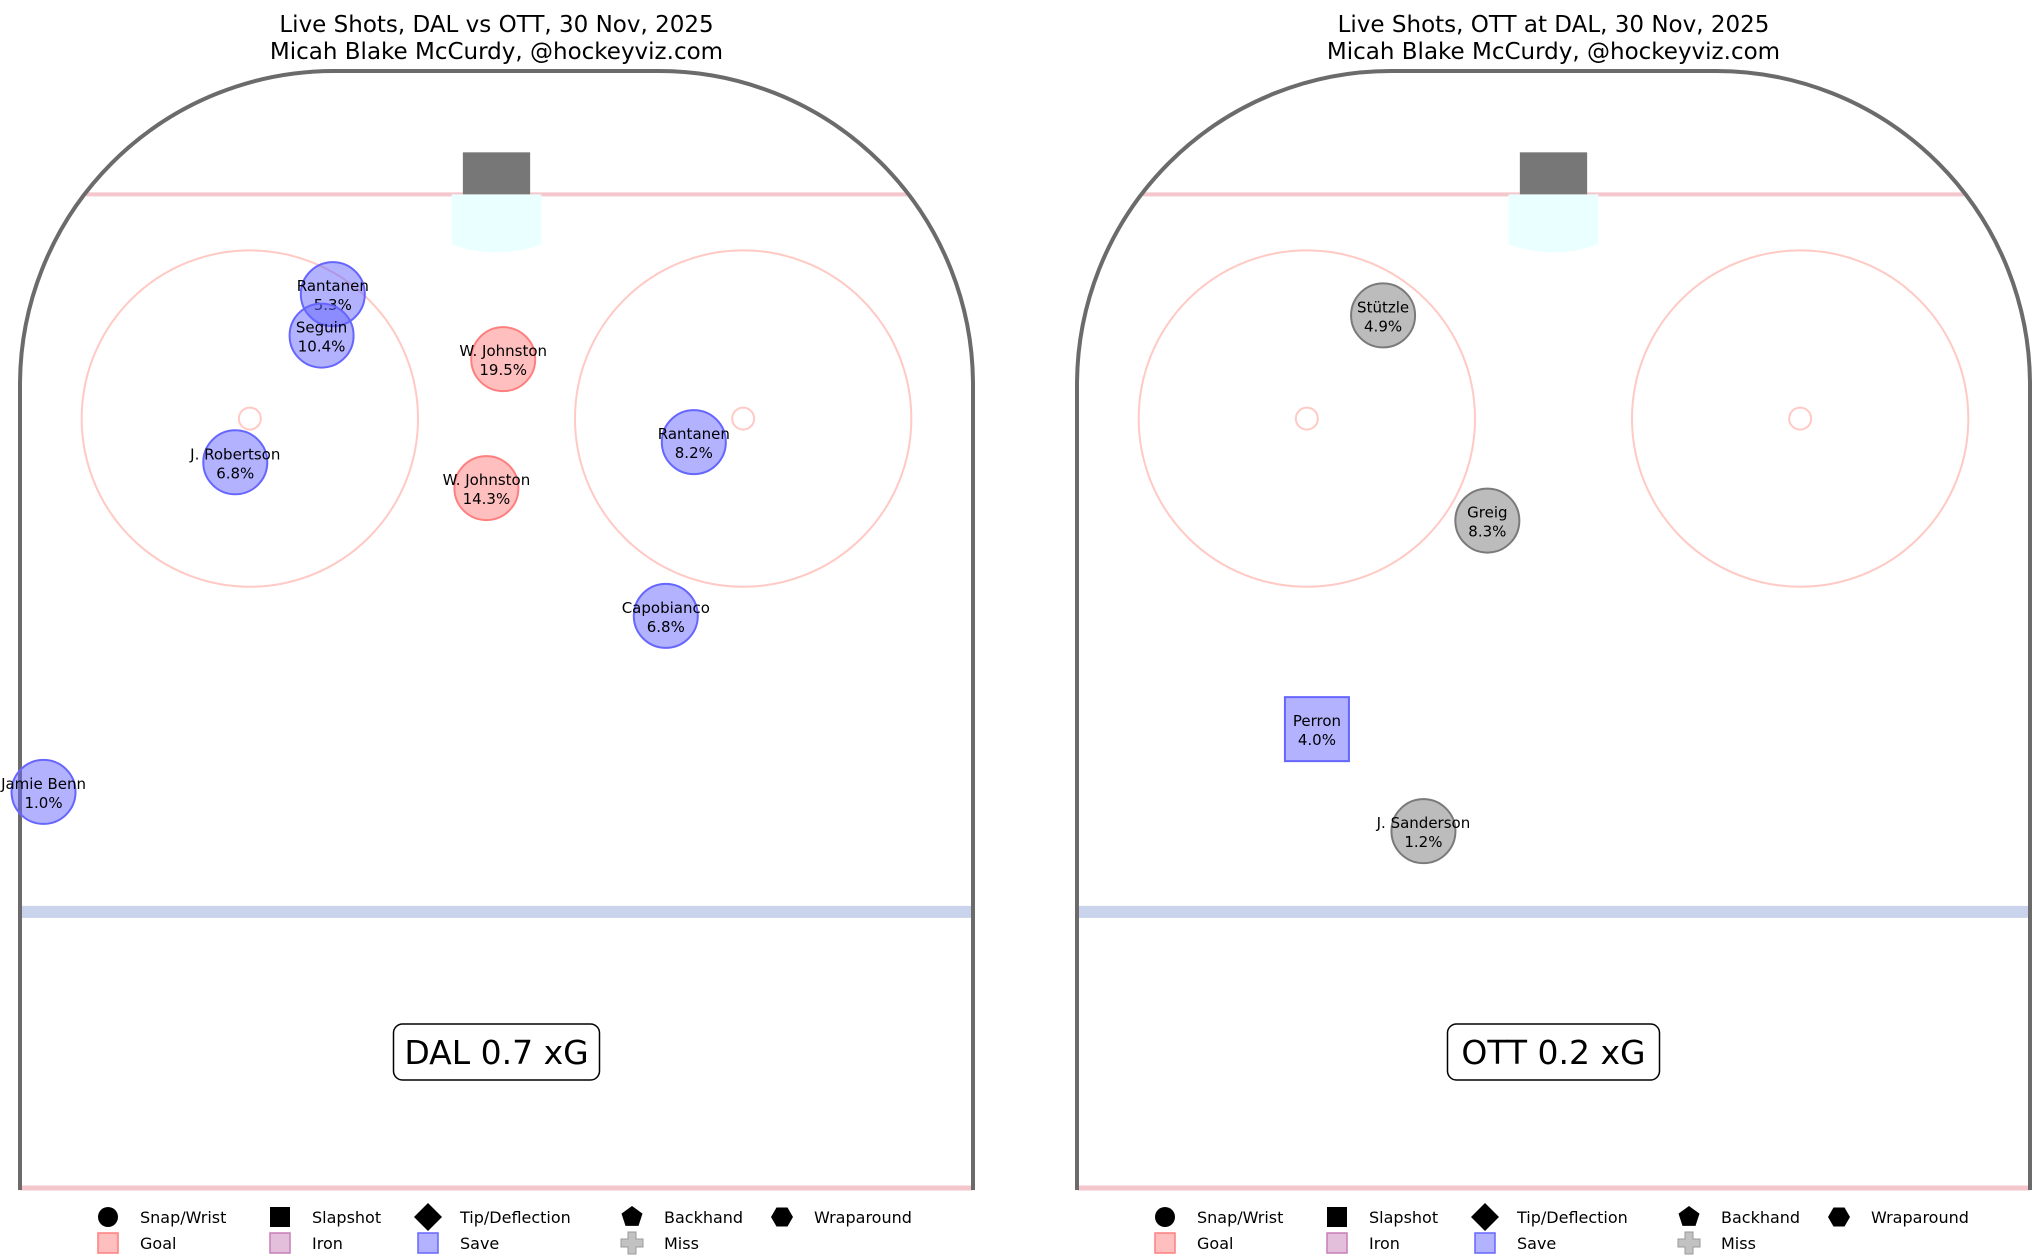 This screenshot has height=1260, width=2044. I want to click on shot-player-label: Perron, so click(1317, 721).